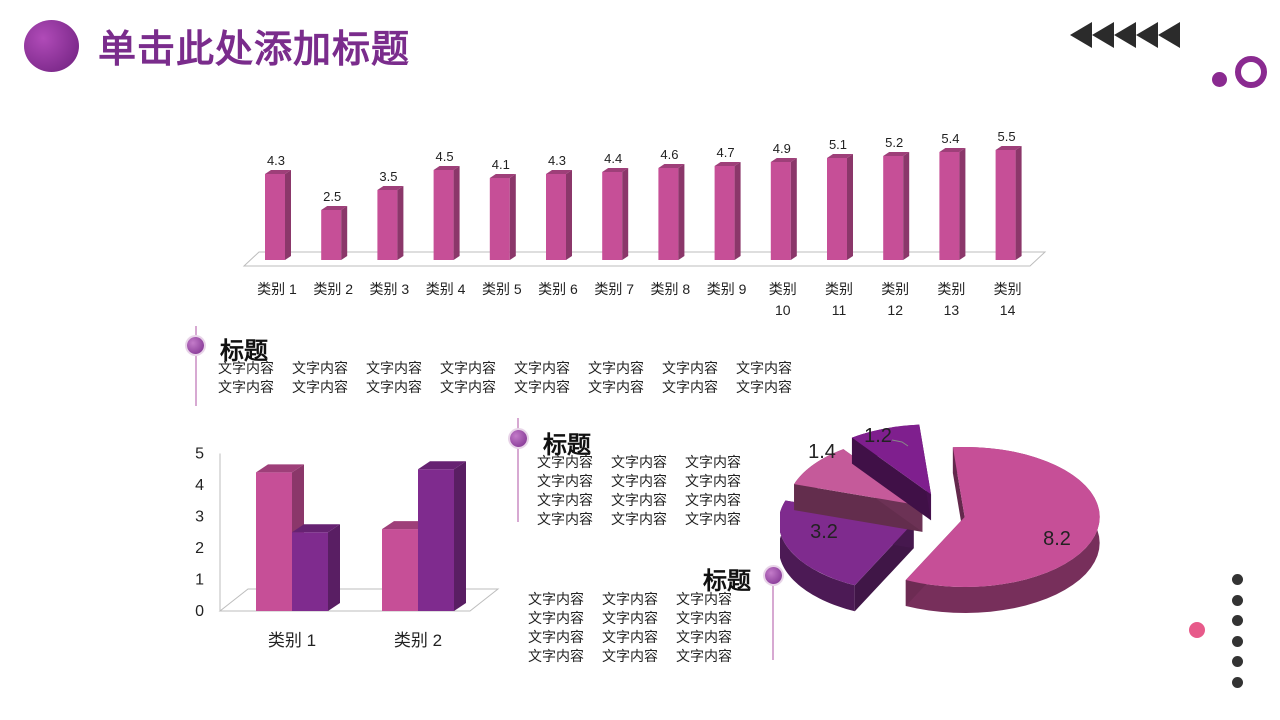  I want to click on block3-vertical-line, so click(773, 619).